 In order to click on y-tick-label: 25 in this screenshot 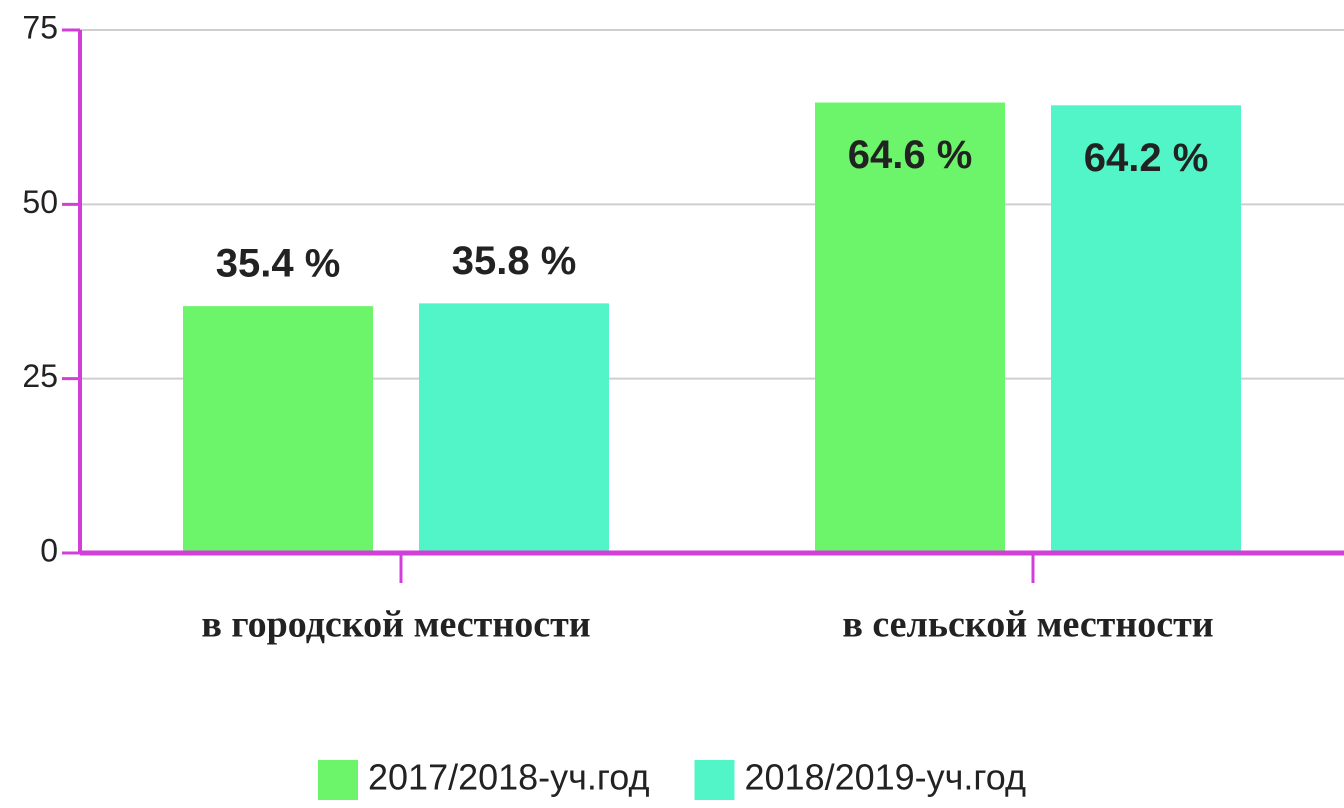, I will do `click(40, 376)`.